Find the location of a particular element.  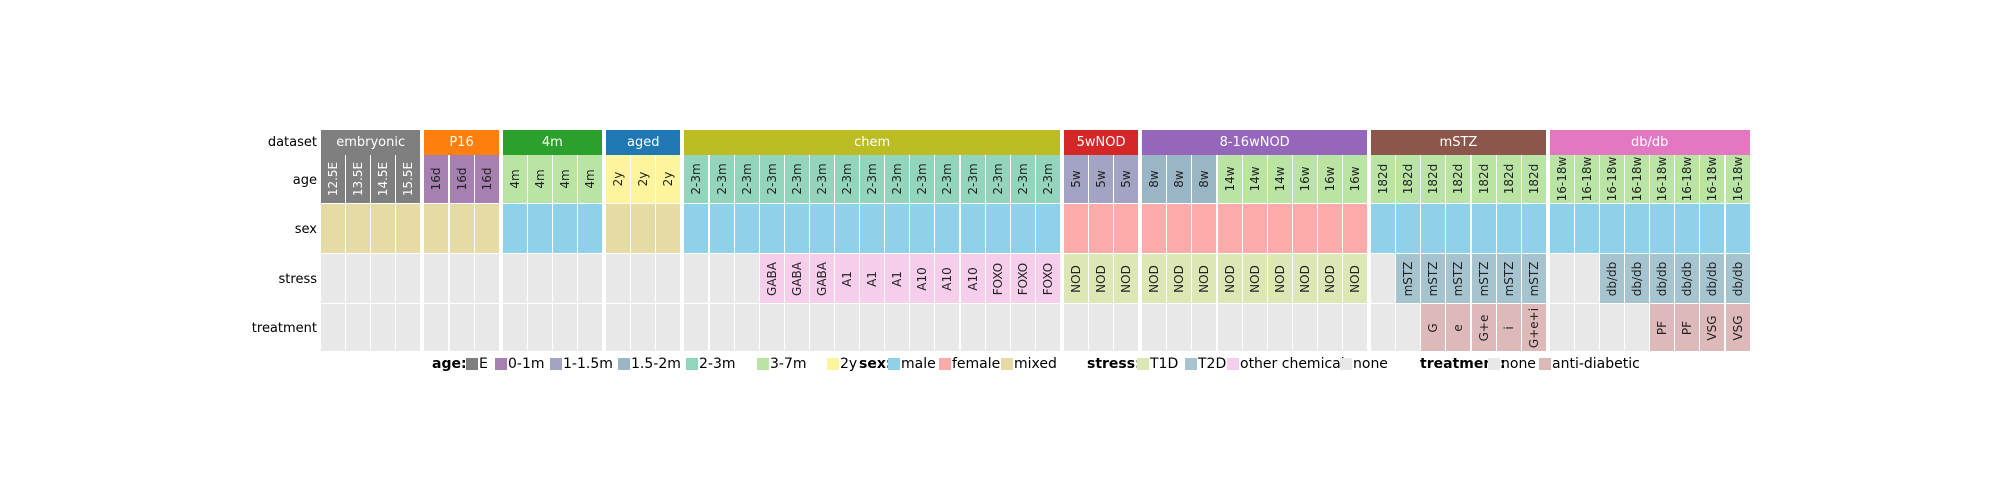

row-label-sex: sex is located at coordinates (305, 229).